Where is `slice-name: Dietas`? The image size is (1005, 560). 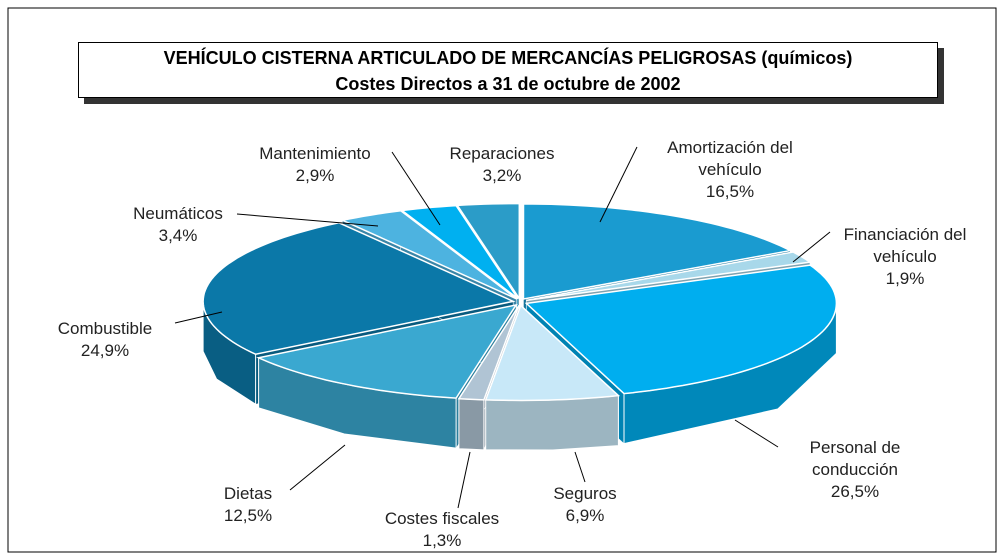 slice-name: Dietas is located at coordinates (248, 493).